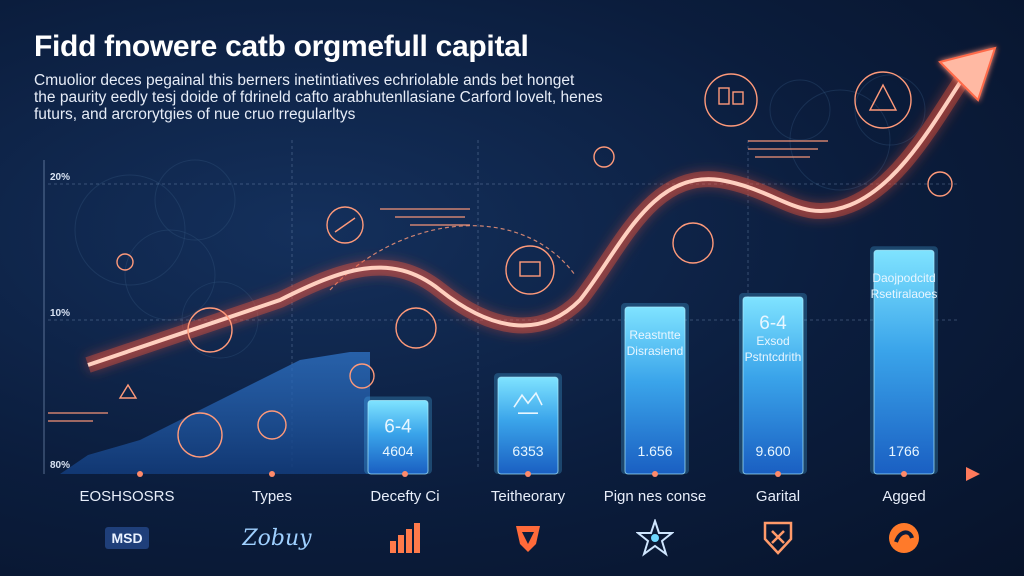 This screenshot has height=576, width=1024. Describe the element at coordinates (693, 243) in the screenshot. I see `scale-icon` at that location.